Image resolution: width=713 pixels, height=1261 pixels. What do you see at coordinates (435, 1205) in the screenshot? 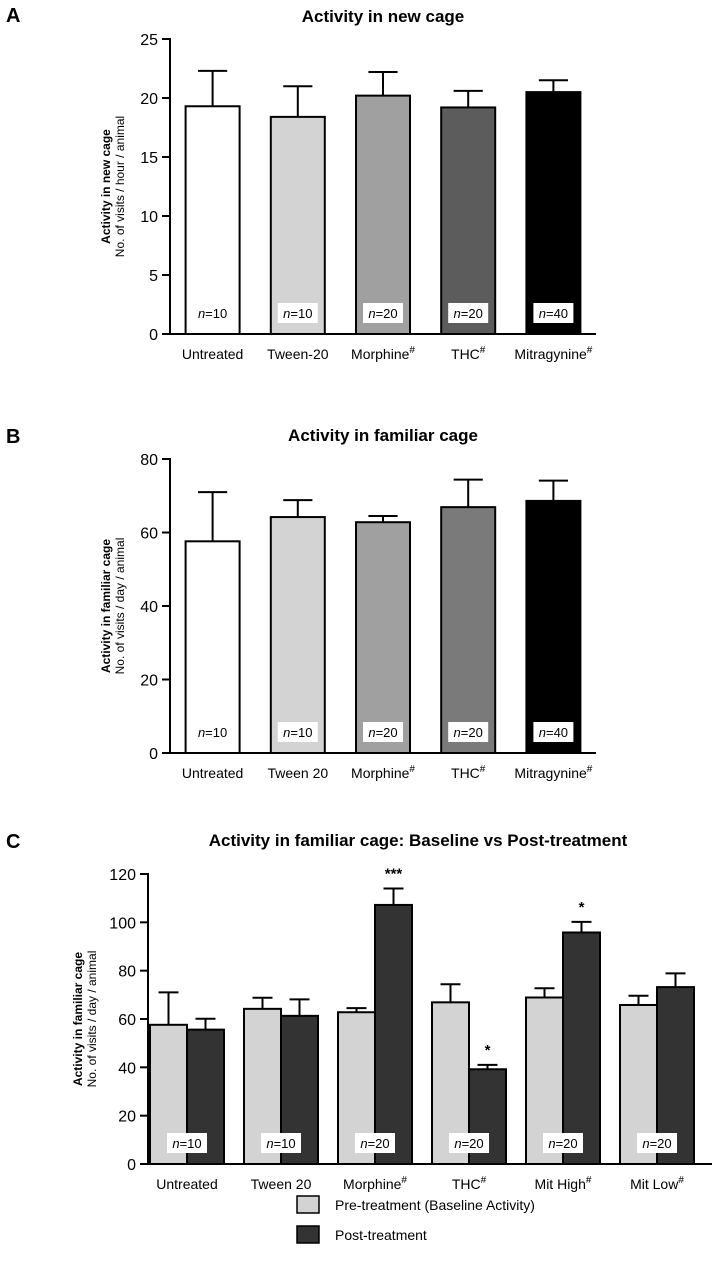
I see `legend-label: Pre-treatment (Baseline Activity)` at bounding box center [435, 1205].